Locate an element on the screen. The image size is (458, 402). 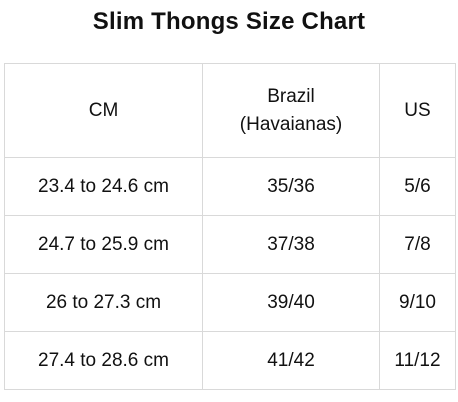
cell-brazil: 41/42 is located at coordinates (291, 360).